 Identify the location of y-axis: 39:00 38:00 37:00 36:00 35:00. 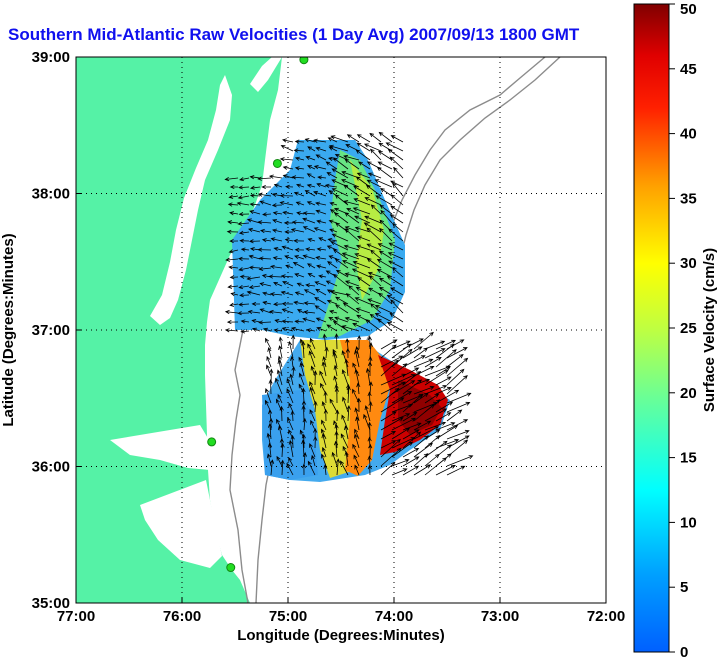
(57, 330).